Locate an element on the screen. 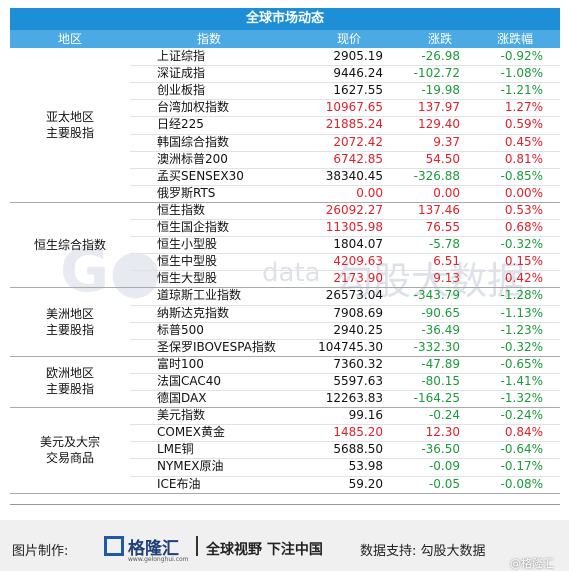  index-name: 恒生大型股 is located at coordinates (187, 278).